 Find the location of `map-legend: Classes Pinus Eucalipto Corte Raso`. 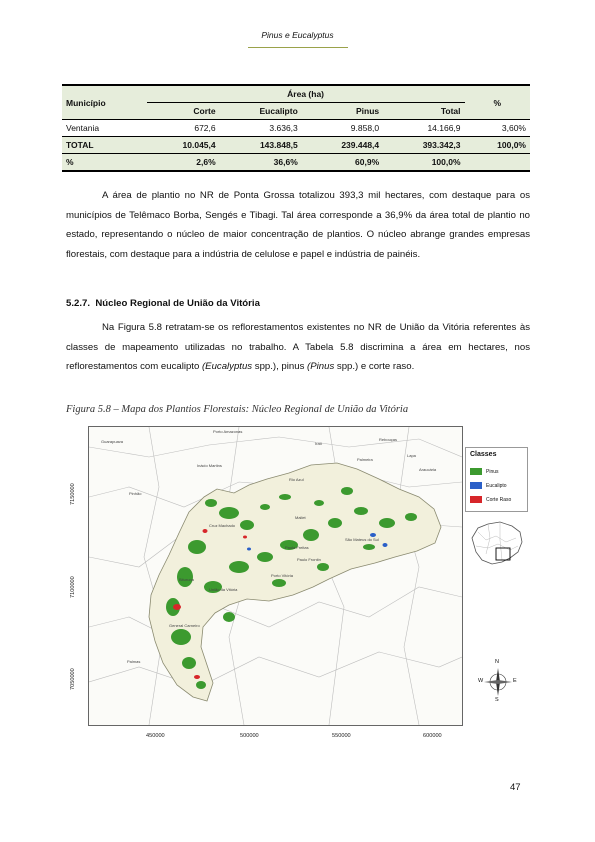

map-legend: Classes Pinus Eucalipto Corte Raso is located at coordinates (496, 479).